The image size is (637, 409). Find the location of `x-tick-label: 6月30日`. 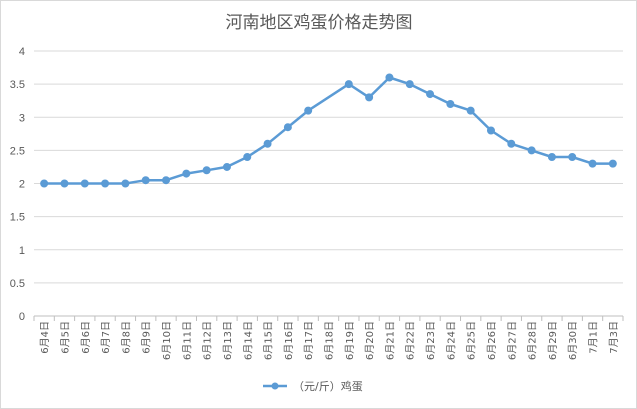

x-tick-label: 6月30日 is located at coordinates (573, 340).